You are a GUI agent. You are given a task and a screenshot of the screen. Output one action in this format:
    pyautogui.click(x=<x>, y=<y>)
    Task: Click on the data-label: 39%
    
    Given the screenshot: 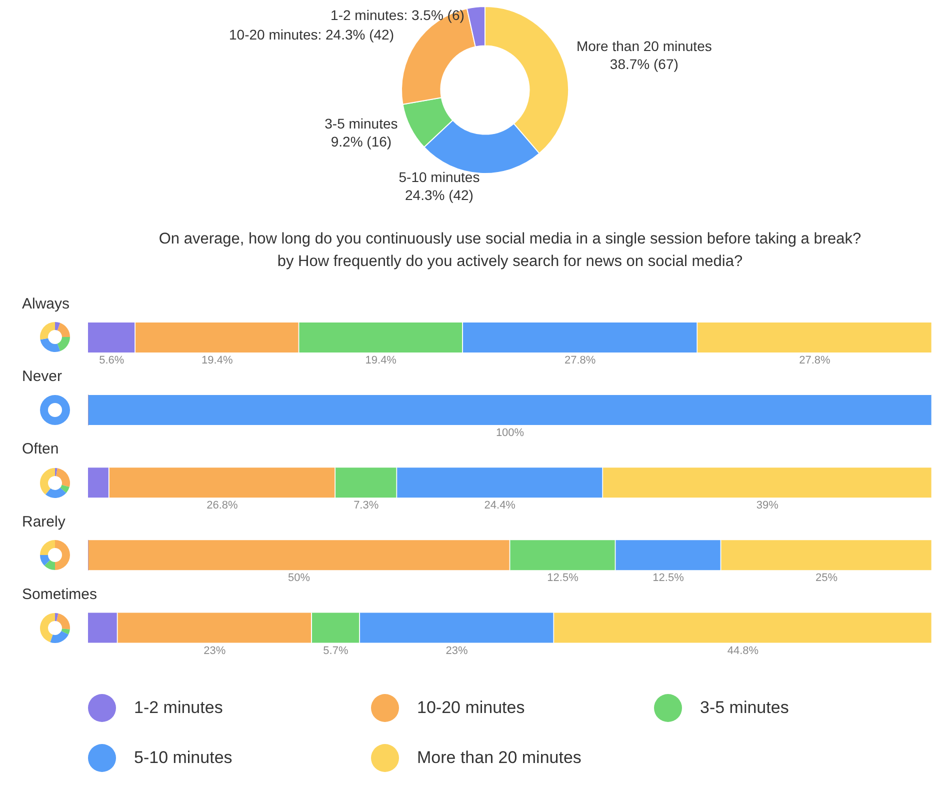 What is the action you would take?
    pyautogui.click(x=767, y=506)
    